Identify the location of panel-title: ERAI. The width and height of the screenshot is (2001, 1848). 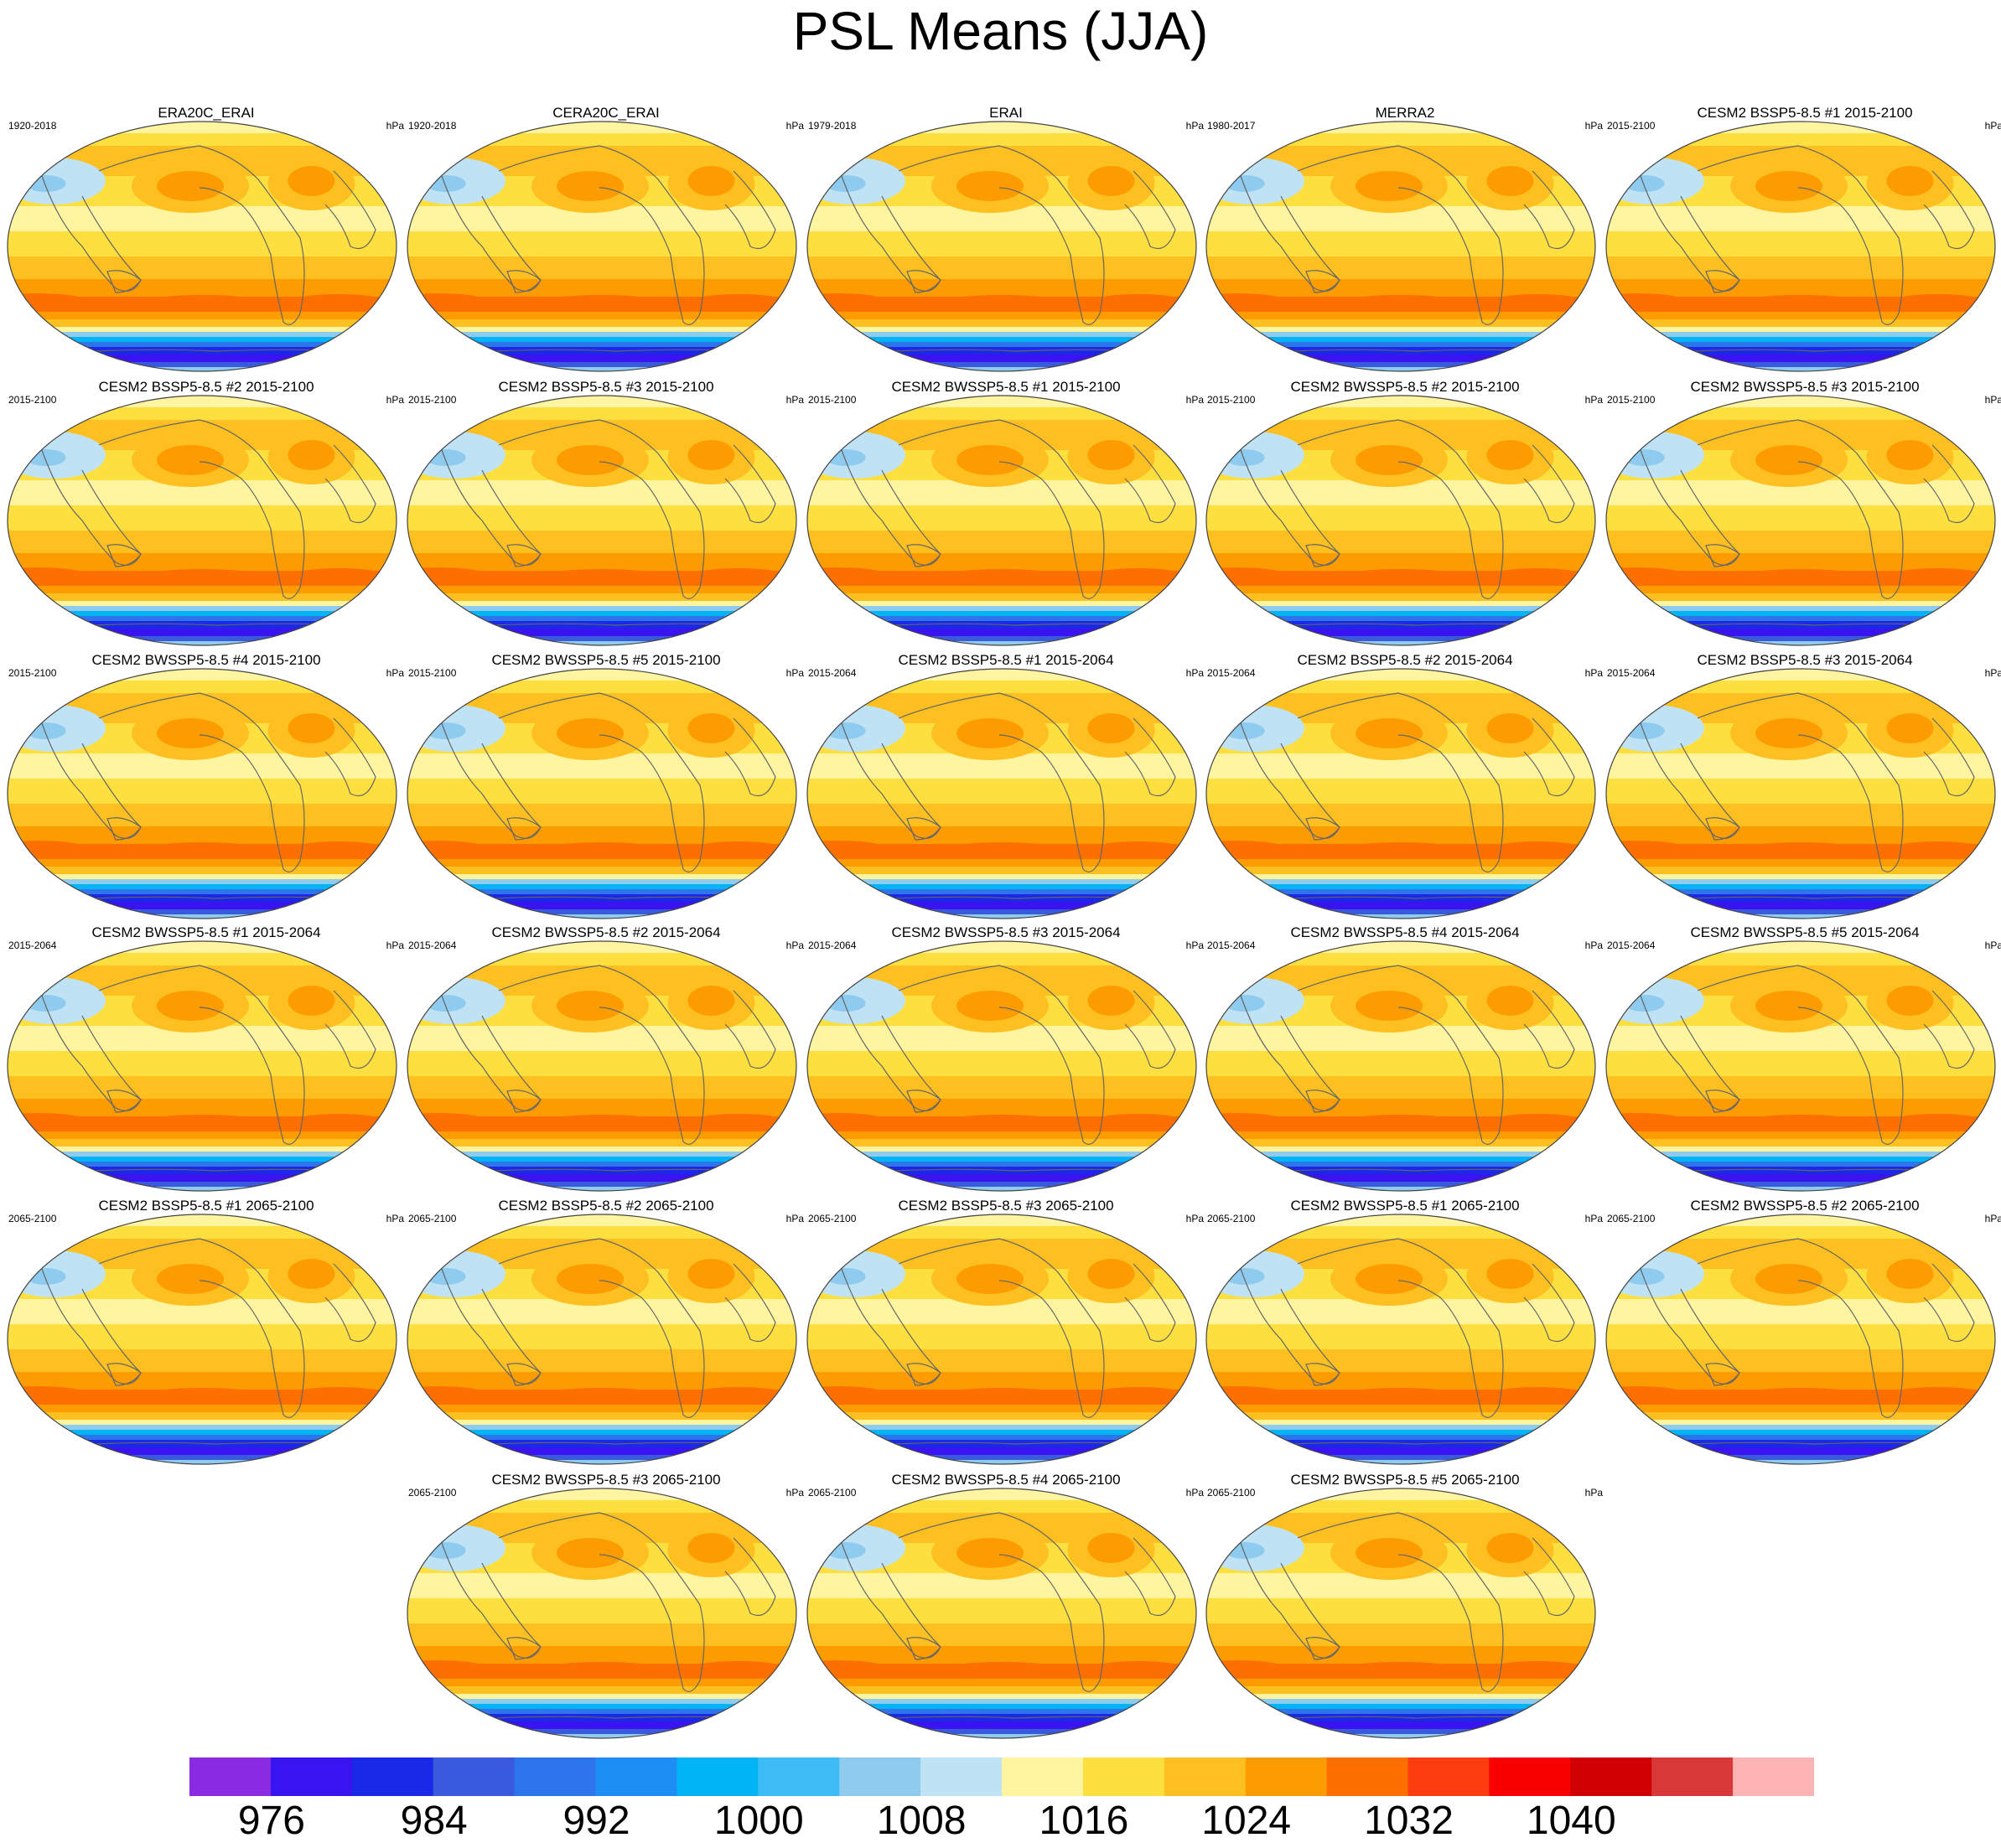
(1006, 113).